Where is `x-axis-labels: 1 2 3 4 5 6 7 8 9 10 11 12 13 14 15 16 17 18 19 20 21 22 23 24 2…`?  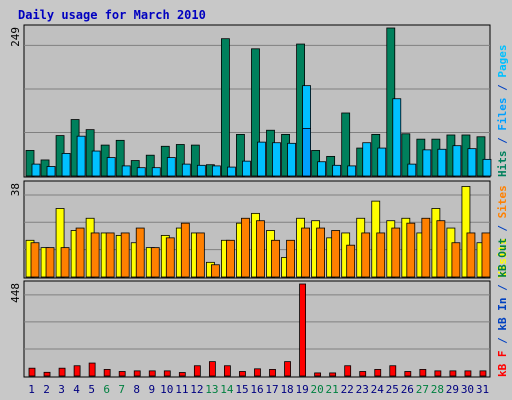 x-axis-labels: 1 2 3 4 5 6 7 8 9 10 11 12 13 14 15 16 17 18 19 20 21 22 23 24 2… is located at coordinates (258, 389).